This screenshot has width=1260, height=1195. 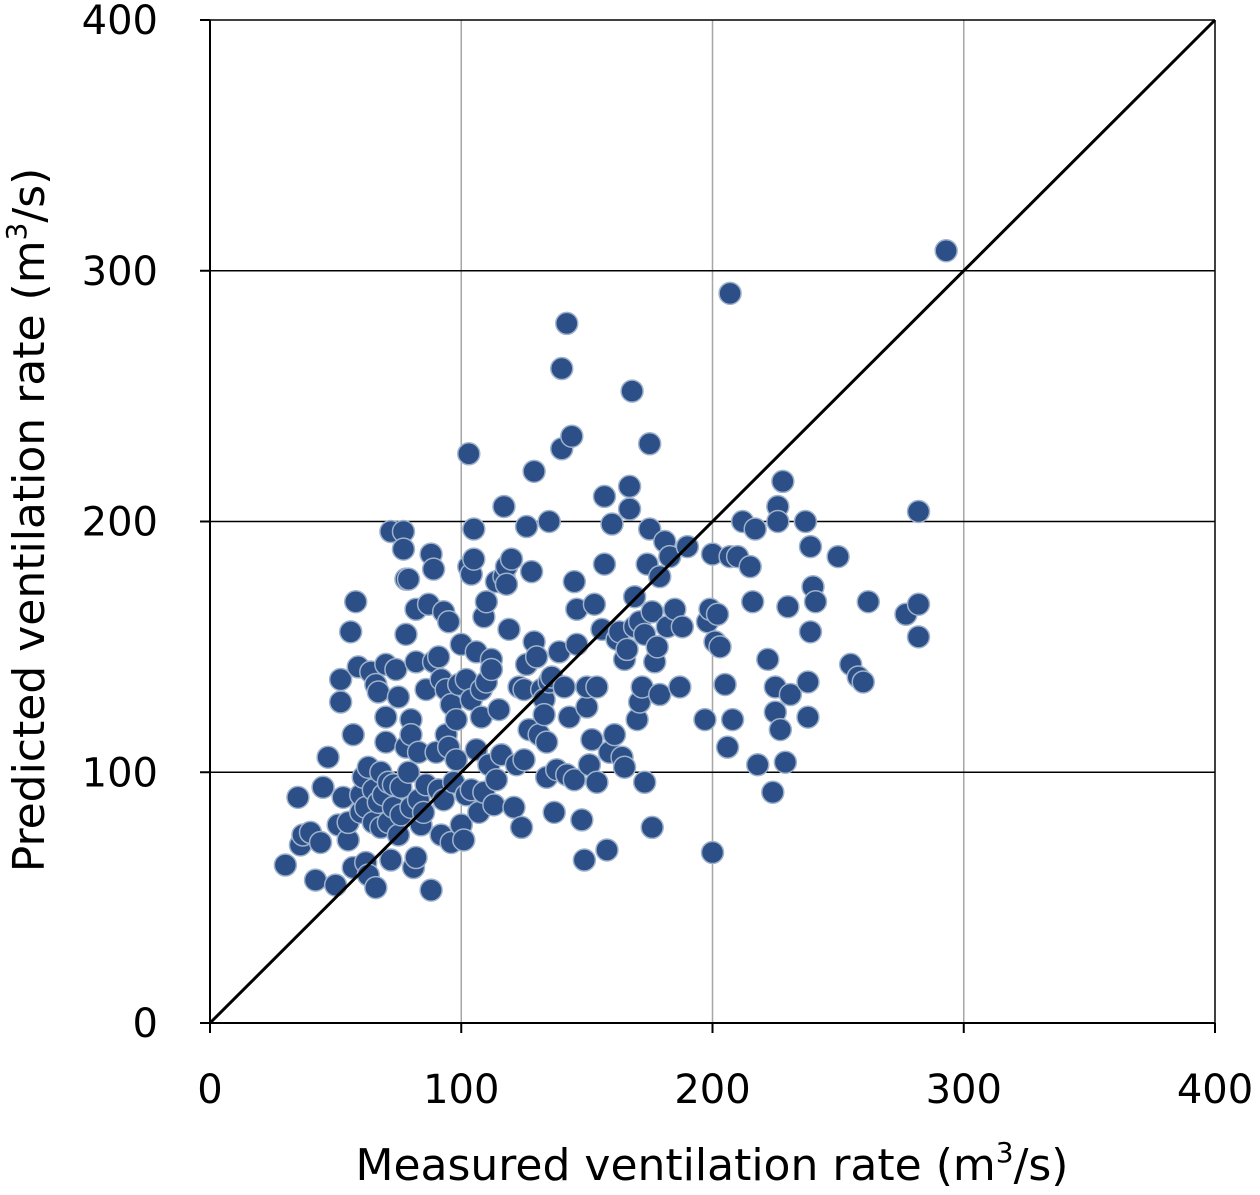 What do you see at coordinates (120, 22) in the screenshot?
I see `y-tick-label: 400` at bounding box center [120, 22].